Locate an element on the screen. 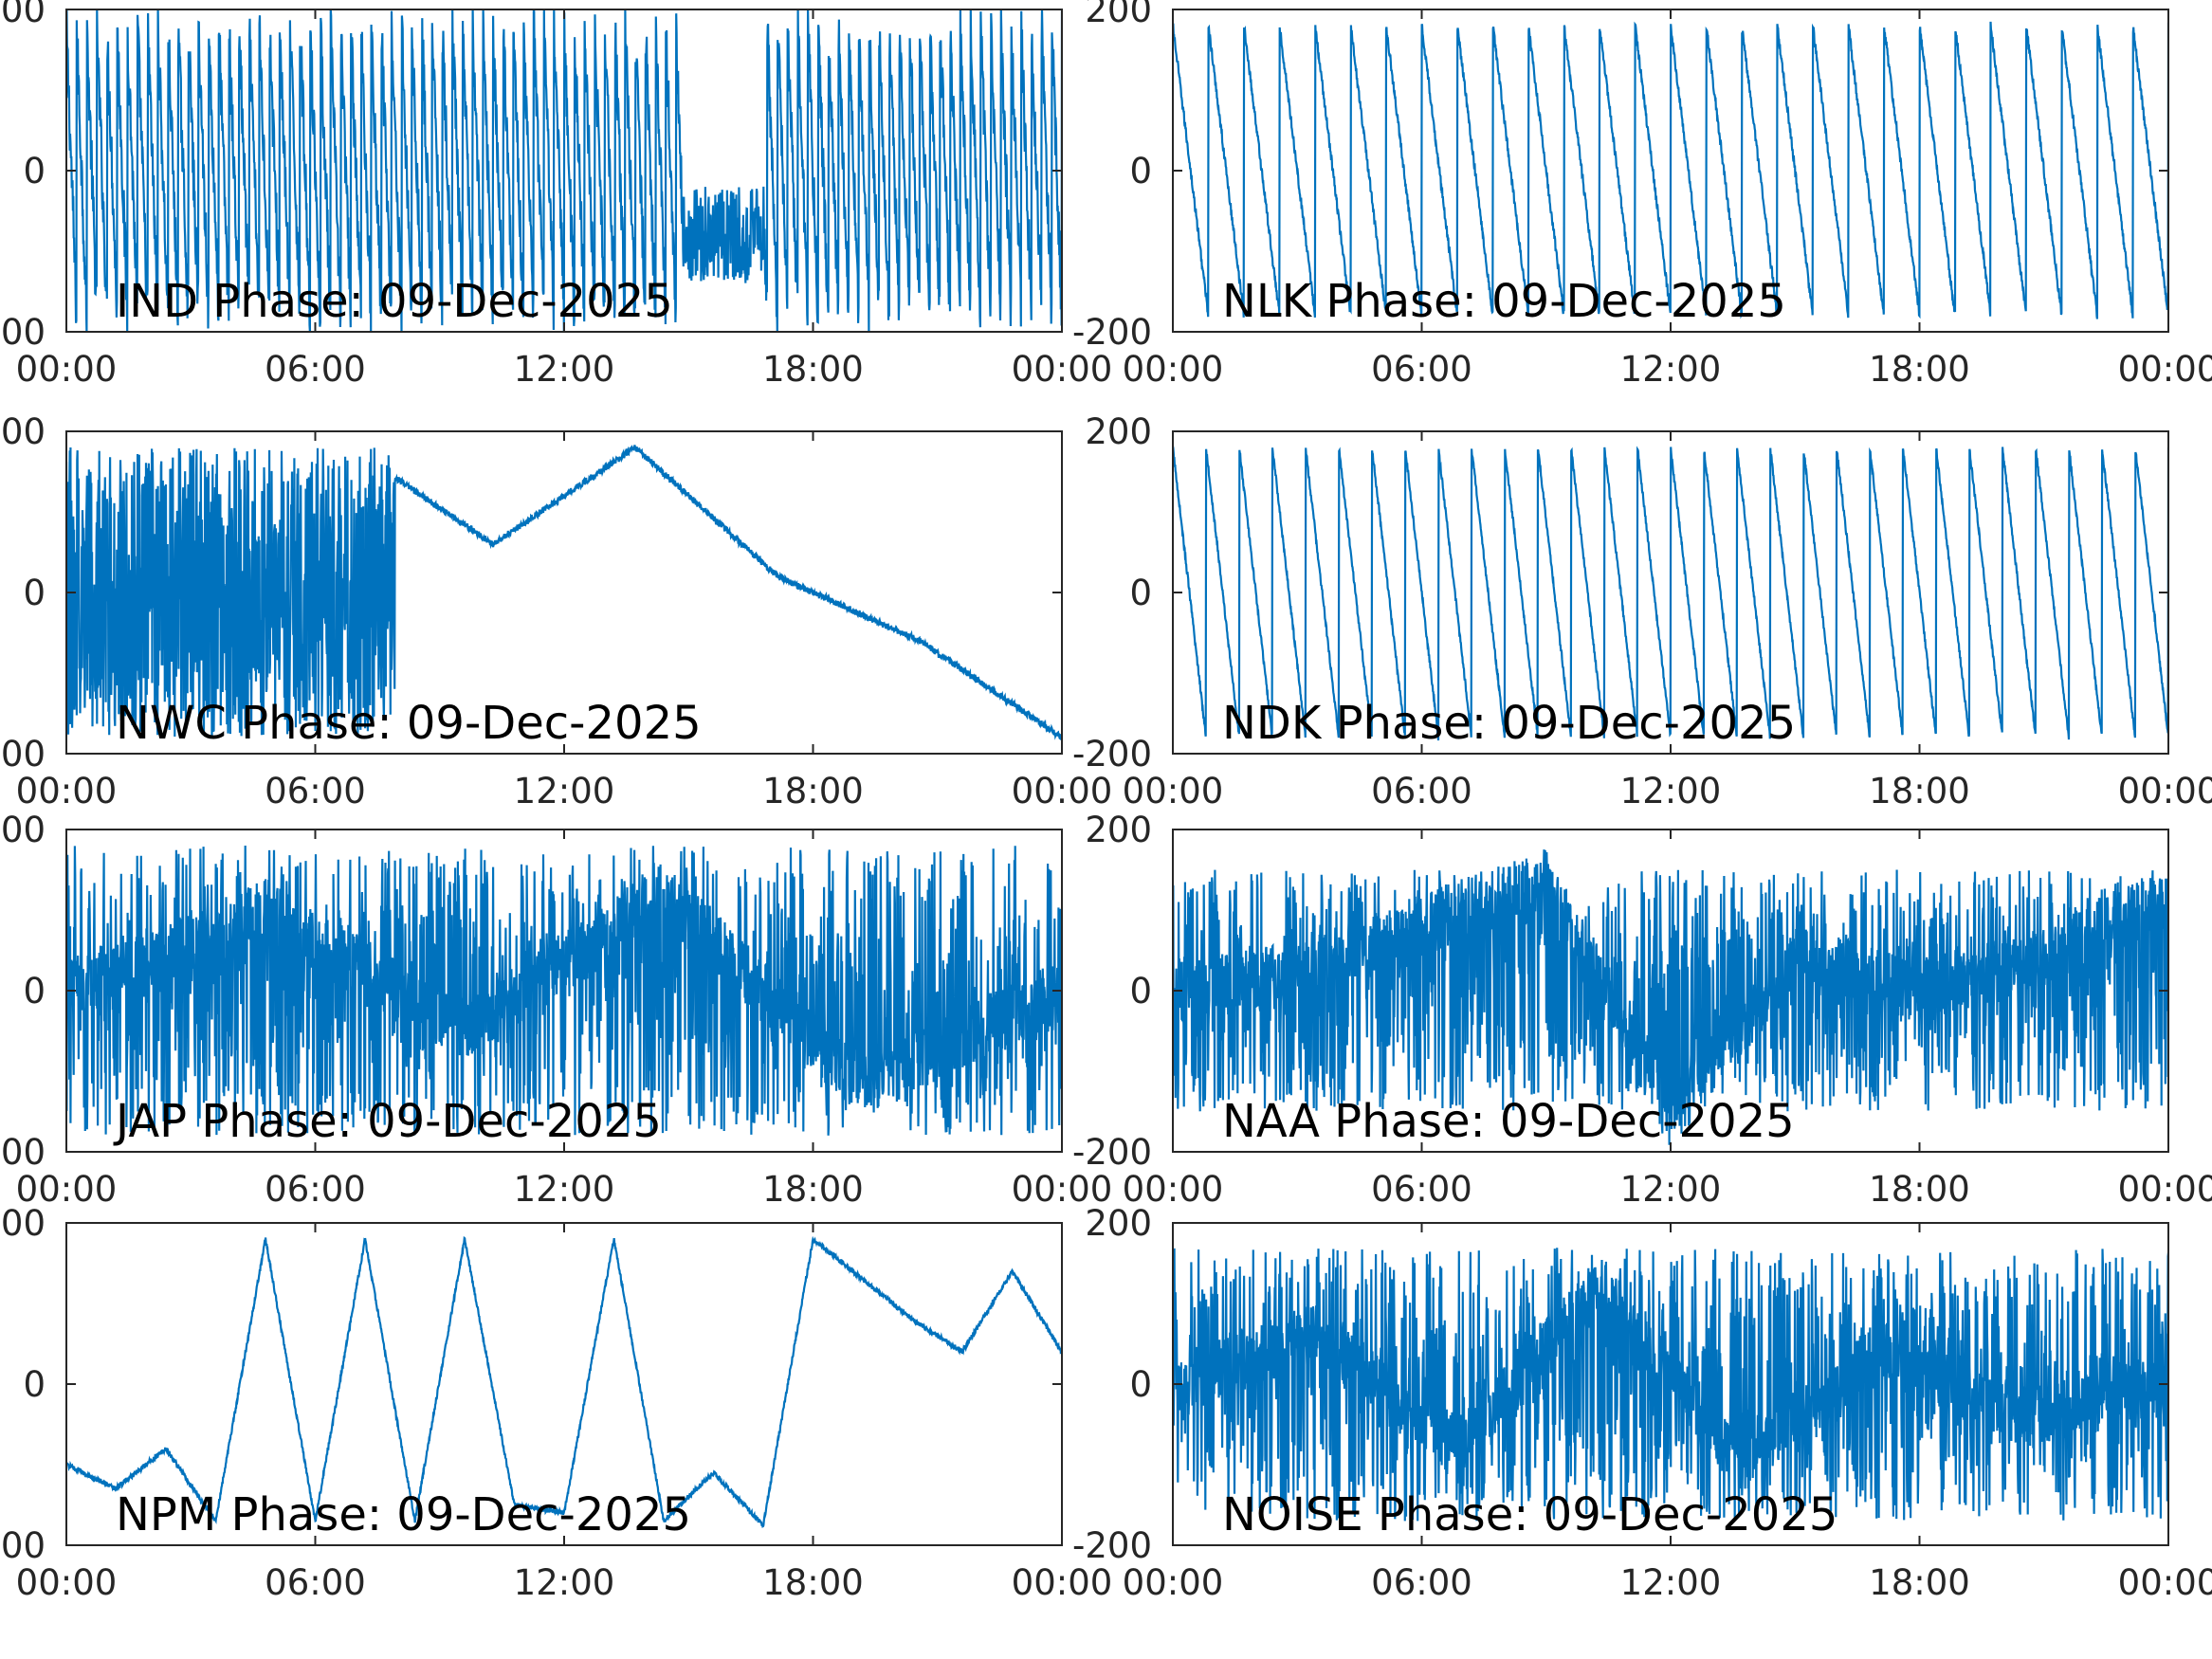 The image size is (2212, 1659). panel-title: NWC Phase: 09-Dec-2025 is located at coordinates (409, 723).